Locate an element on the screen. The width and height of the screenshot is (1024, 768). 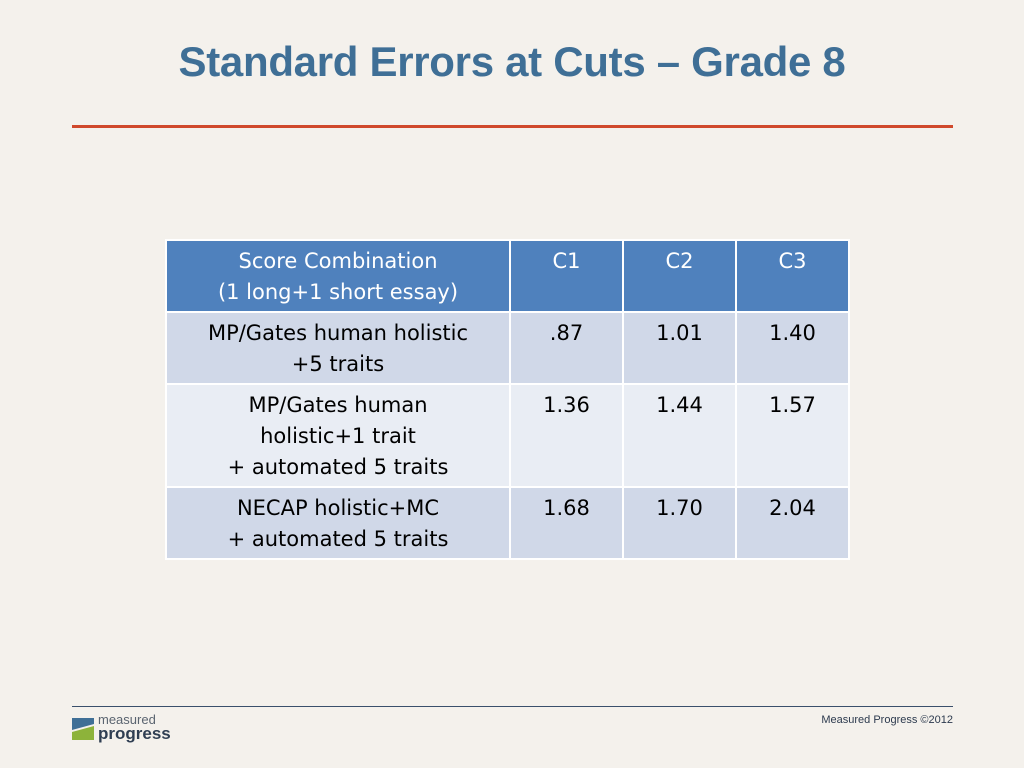
title-divider is located at coordinates (512, 126).